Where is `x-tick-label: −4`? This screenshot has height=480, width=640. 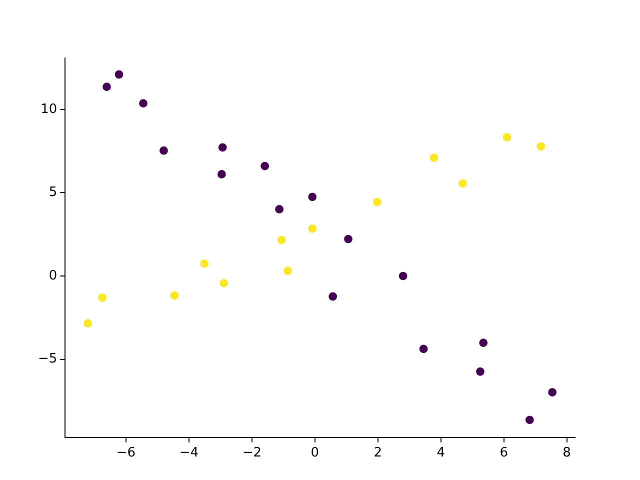 x-tick-label: −4 is located at coordinates (189, 453).